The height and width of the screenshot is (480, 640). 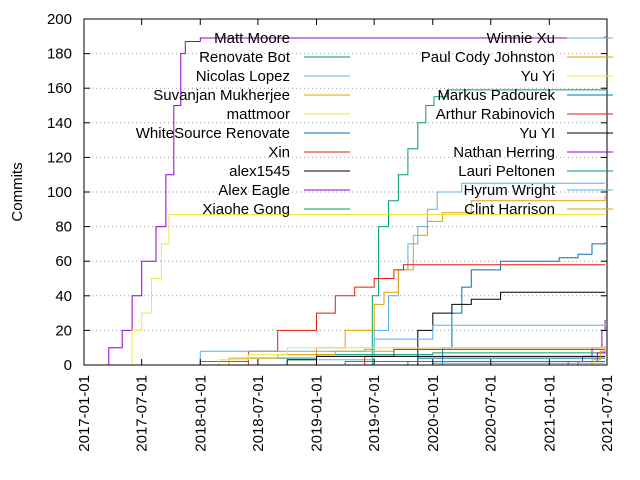 I want to click on legend-label: Yu Yi, so click(x=538, y=76).